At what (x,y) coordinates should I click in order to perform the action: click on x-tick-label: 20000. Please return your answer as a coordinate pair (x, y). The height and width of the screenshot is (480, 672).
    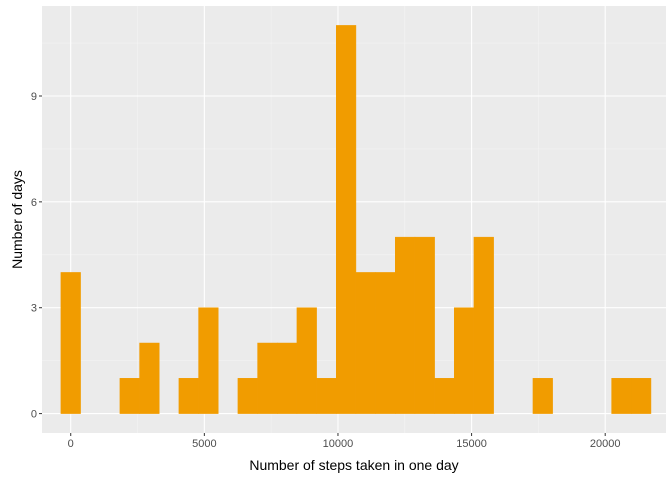
    Looking at the image, I should click on (605, 444).